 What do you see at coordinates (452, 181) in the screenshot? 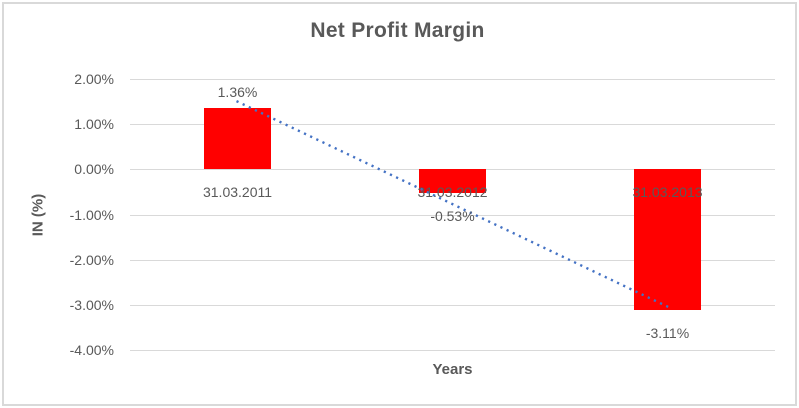
I see `bar-31.03.2012` at bounding box center [452, 181].